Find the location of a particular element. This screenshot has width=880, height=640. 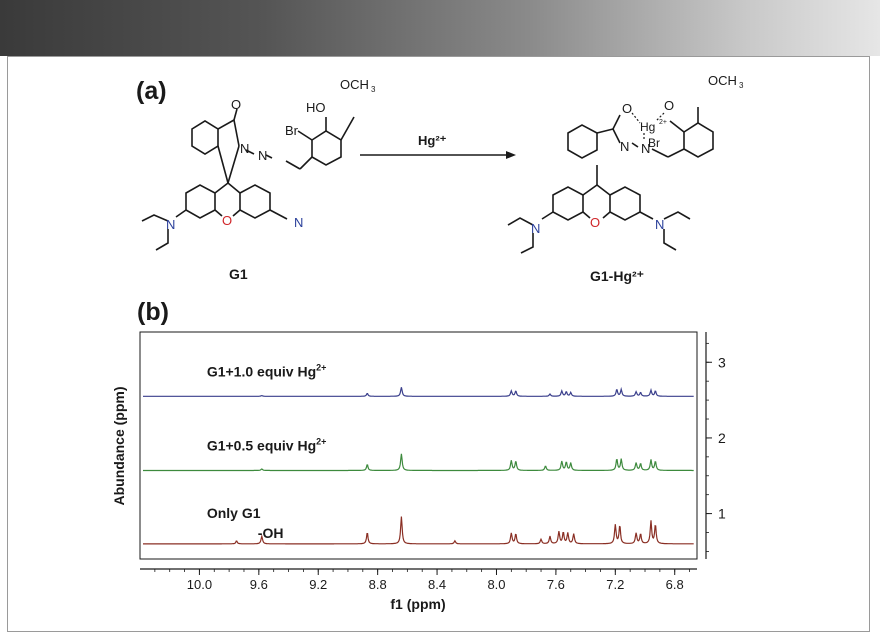

atom-hg: Hg is located at coordinates (647, 127).